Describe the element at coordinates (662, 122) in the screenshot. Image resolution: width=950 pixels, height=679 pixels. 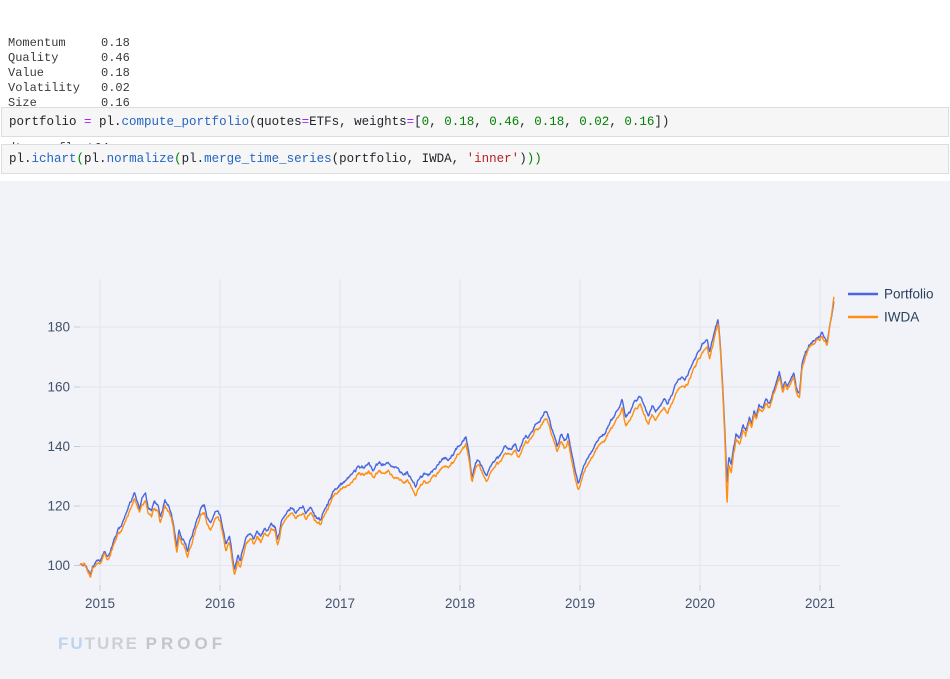
I see `code-token-plain: ])` at that location.